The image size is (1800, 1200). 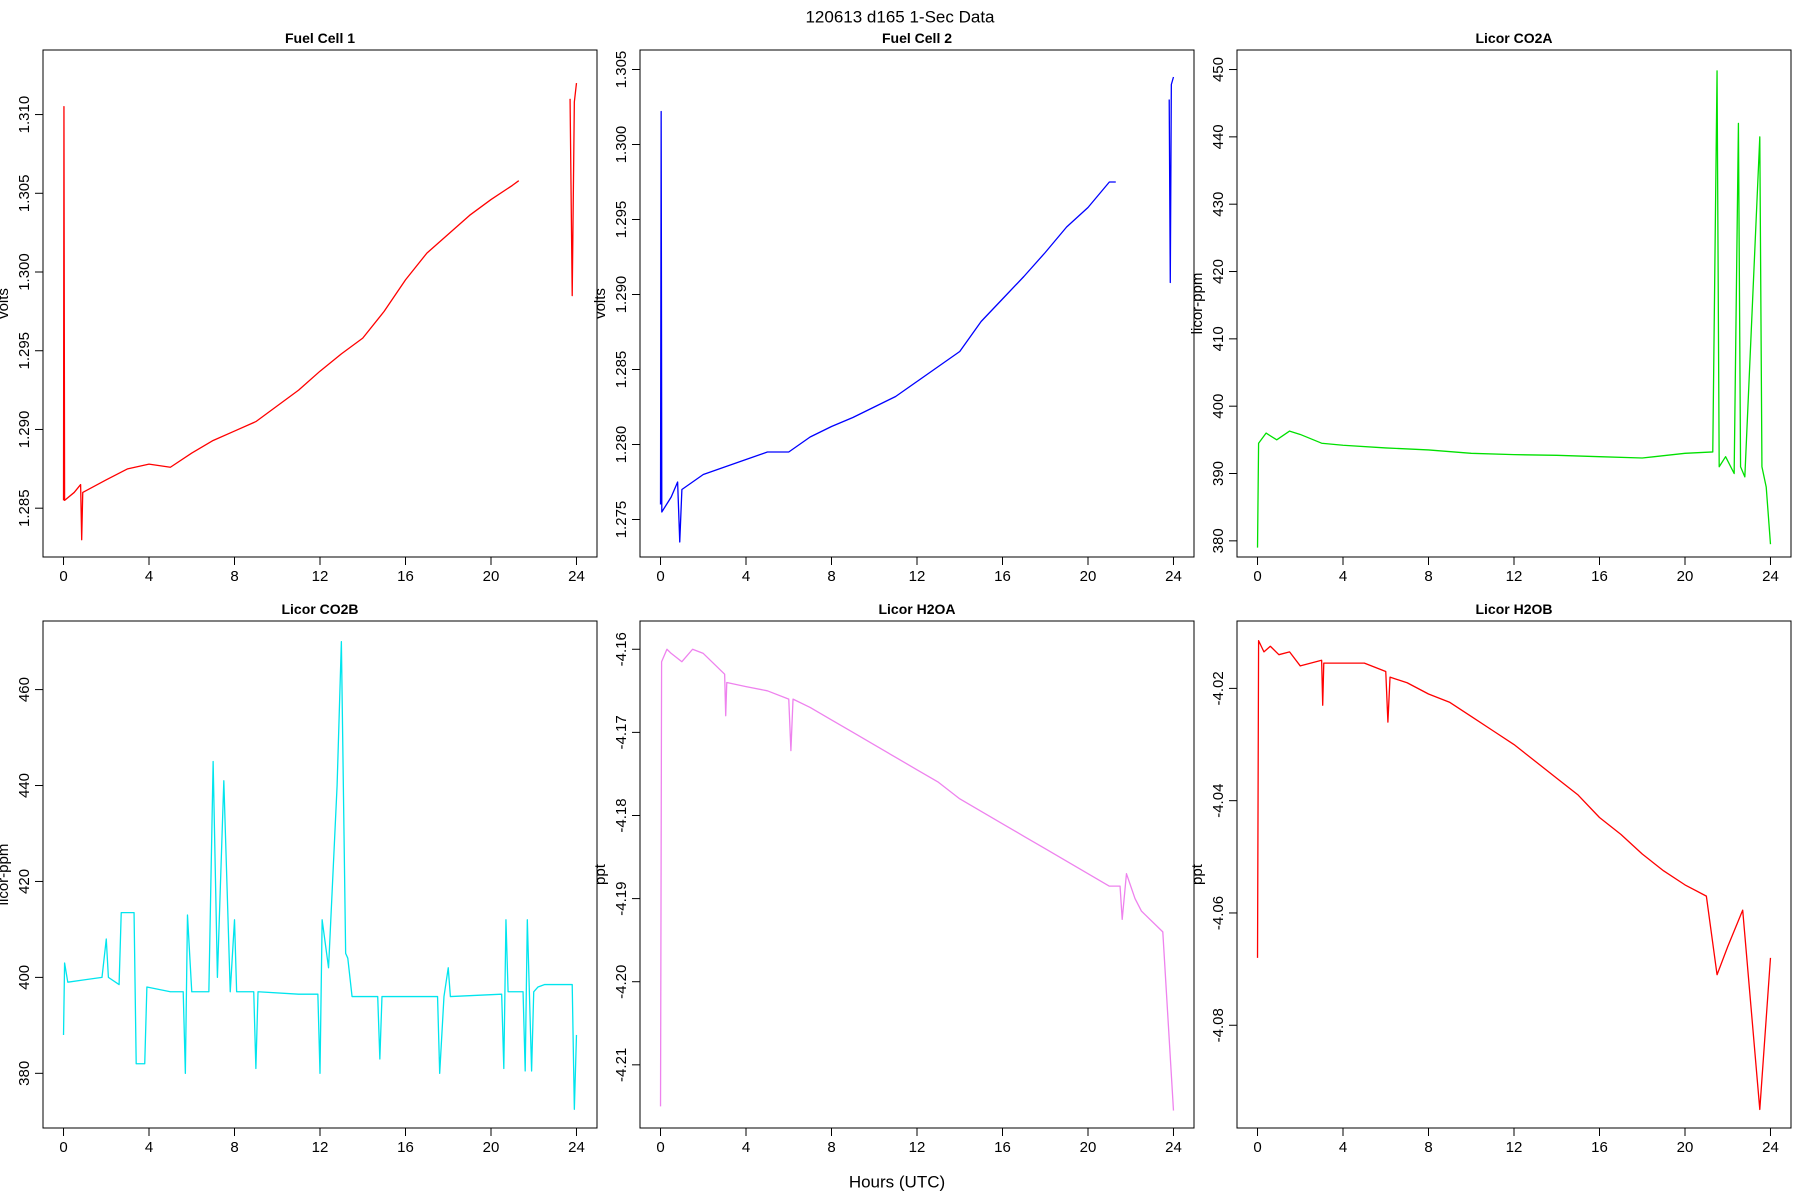 What do you see at coordinates (1218, 913) in the screenshot?
I see `y-tick-label: -4.06` at bounding box center [1218, 913].